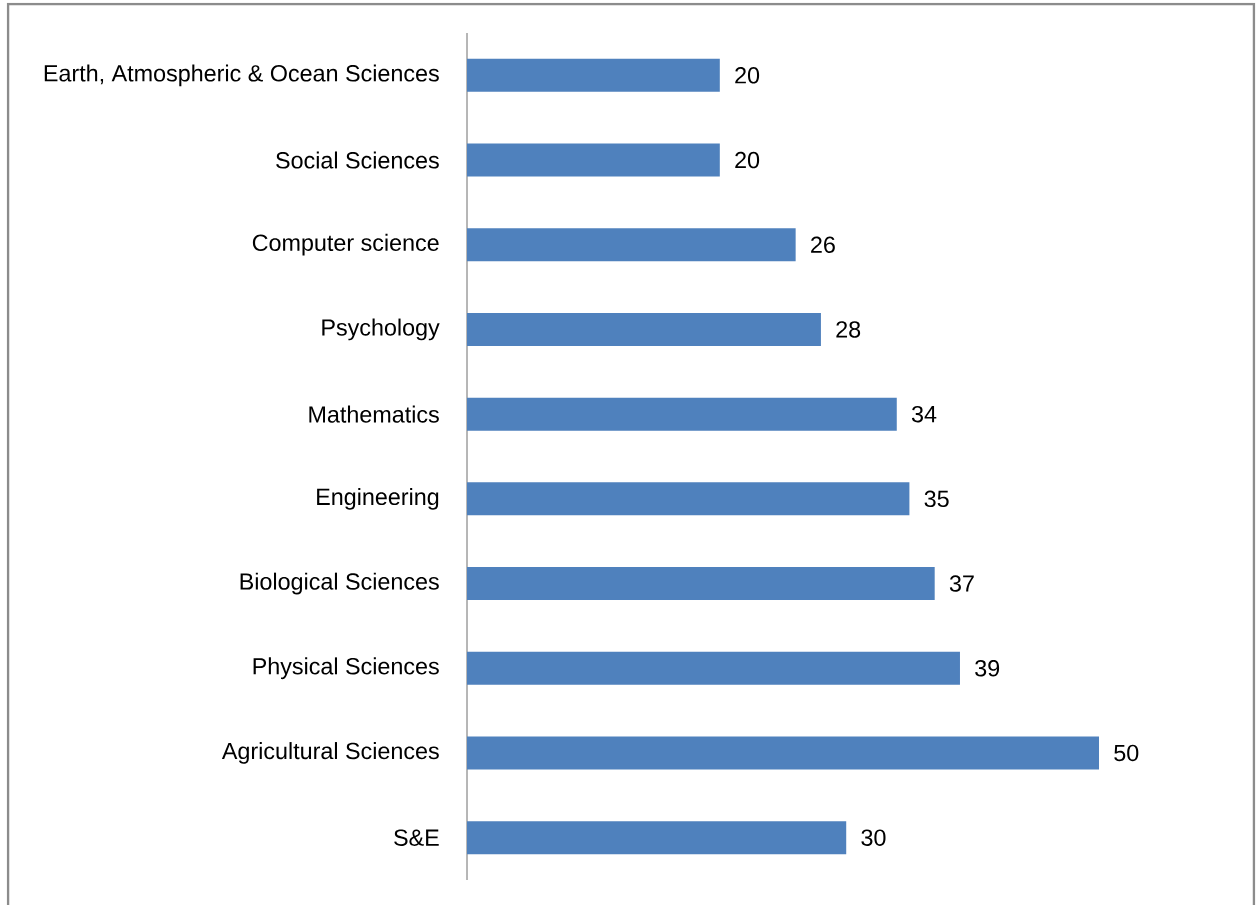 The height and width of the screenshot is (905, 1259). Describe the element at coordinates (823, 244) in the screenshot. I see `data-label: 26` at that location.